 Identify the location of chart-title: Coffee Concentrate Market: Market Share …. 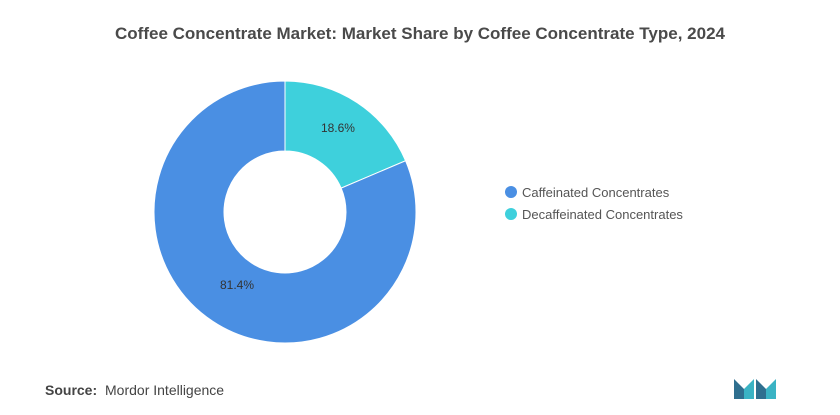
(420, 33).